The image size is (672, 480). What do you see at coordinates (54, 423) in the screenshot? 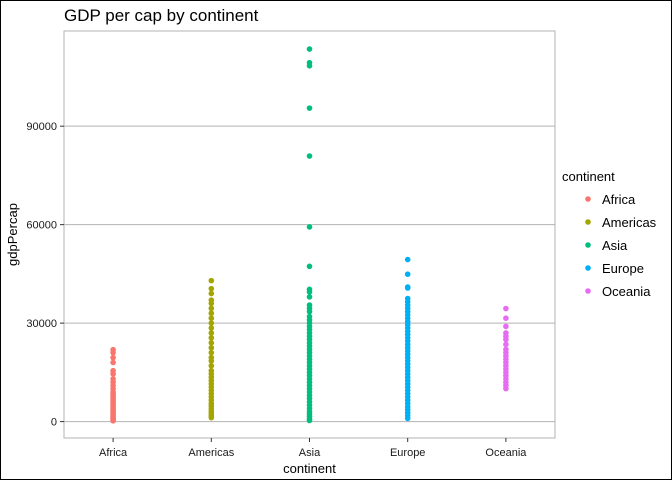
I see `y-tick-label: 0` at bounding box center [54, 423].